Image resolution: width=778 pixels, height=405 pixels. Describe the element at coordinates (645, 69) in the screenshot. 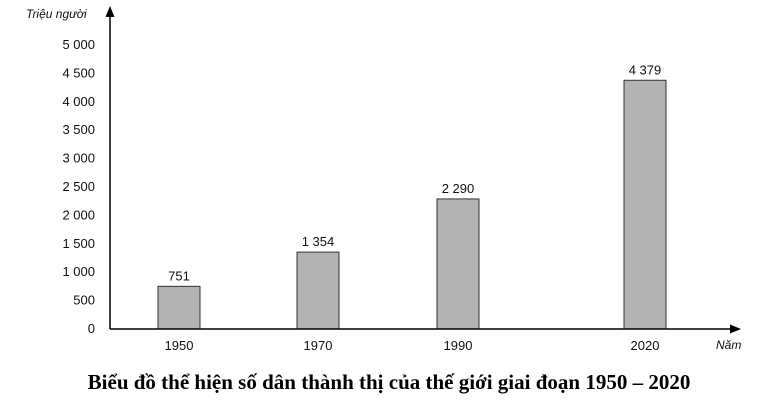

I see `bar-value-label: 4 379` at that location.